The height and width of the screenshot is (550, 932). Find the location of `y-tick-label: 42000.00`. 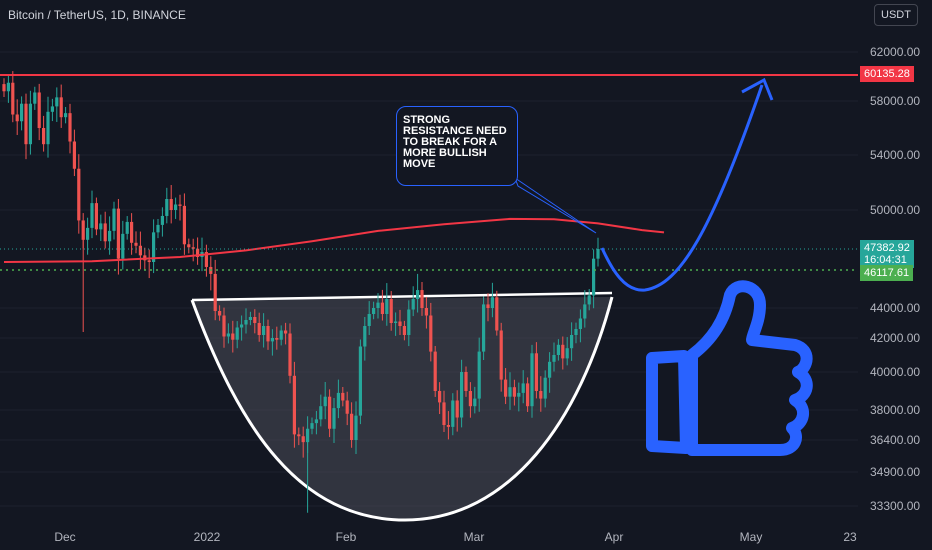

y-tick-label: 42000.00 is located at coordinates (895, 338).